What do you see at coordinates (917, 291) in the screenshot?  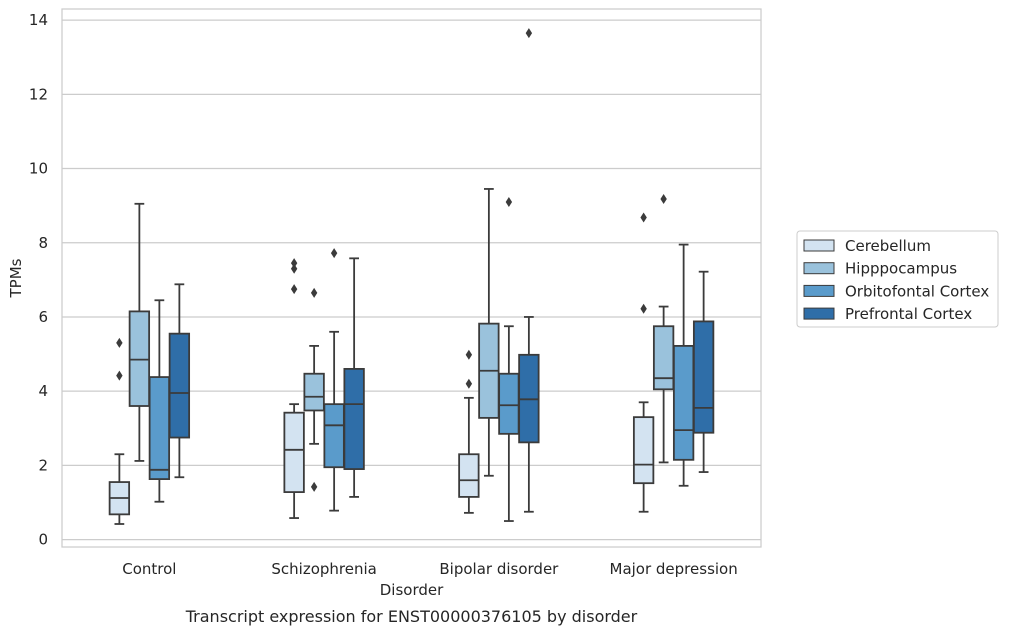 I see `legend-label: Orbitofontal Cortex` at bounding box center [917, 291].